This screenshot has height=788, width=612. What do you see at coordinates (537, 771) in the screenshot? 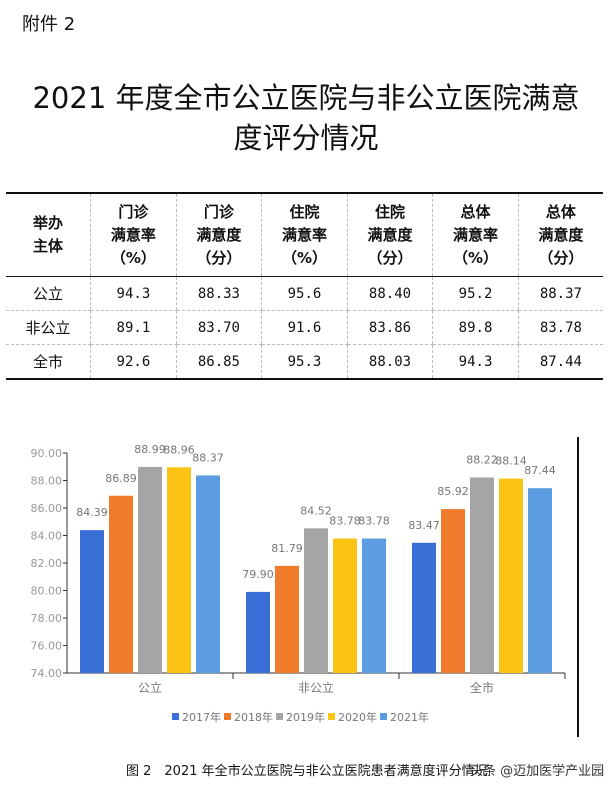
I see `watermark: 头条 @迈加医学产业园` at bounding box center [537, 771].